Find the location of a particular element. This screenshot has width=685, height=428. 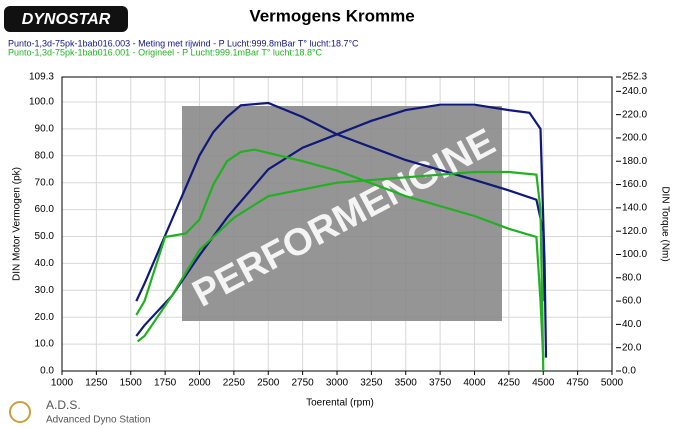

x-tick-label: 3000 is located at coordinates (337, 383).